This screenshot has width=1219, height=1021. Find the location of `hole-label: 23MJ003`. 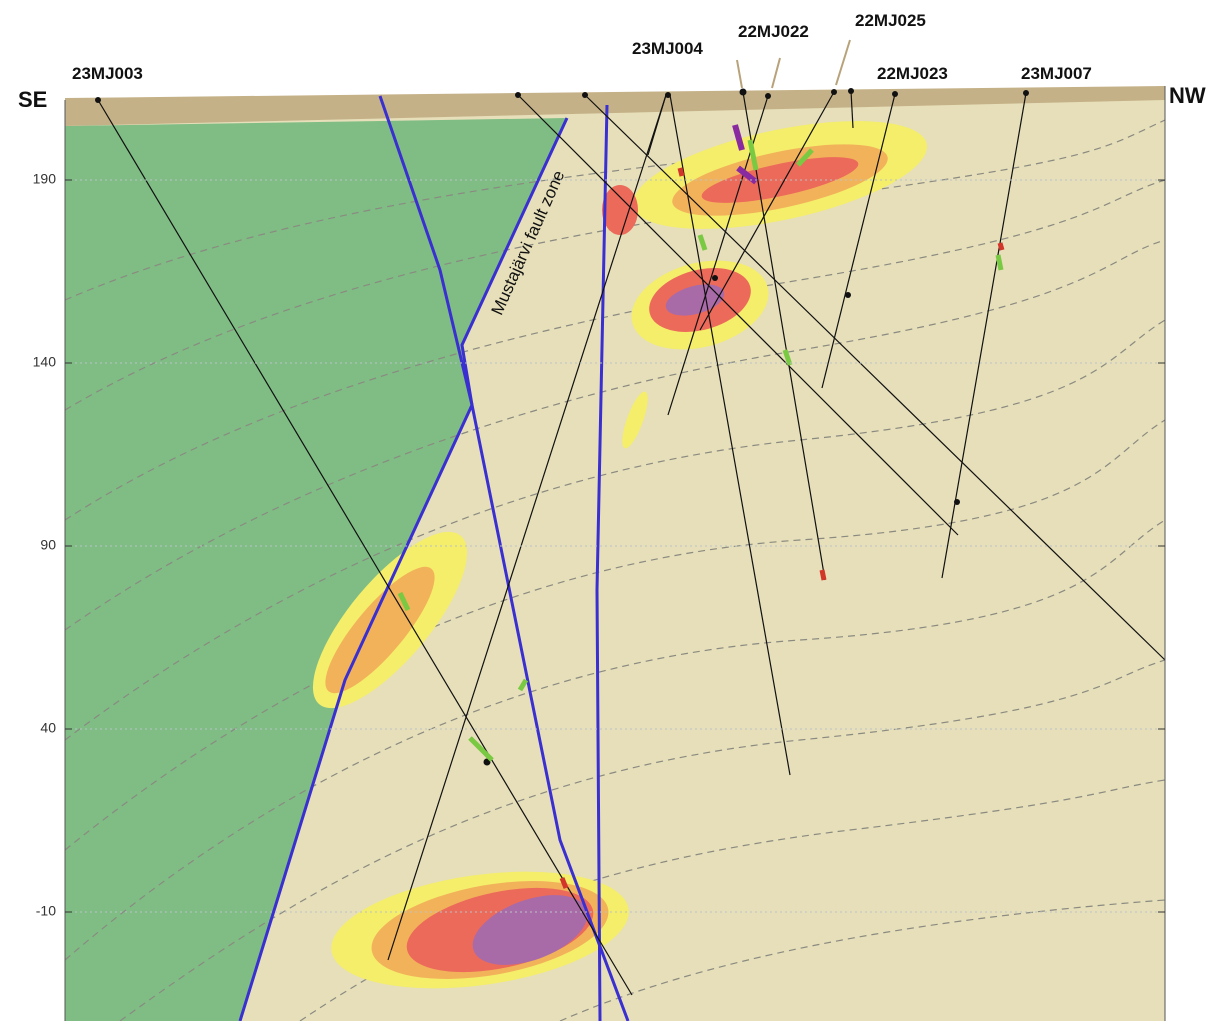

hole-label: 23MJ003 is located at coordinates (107, 73).